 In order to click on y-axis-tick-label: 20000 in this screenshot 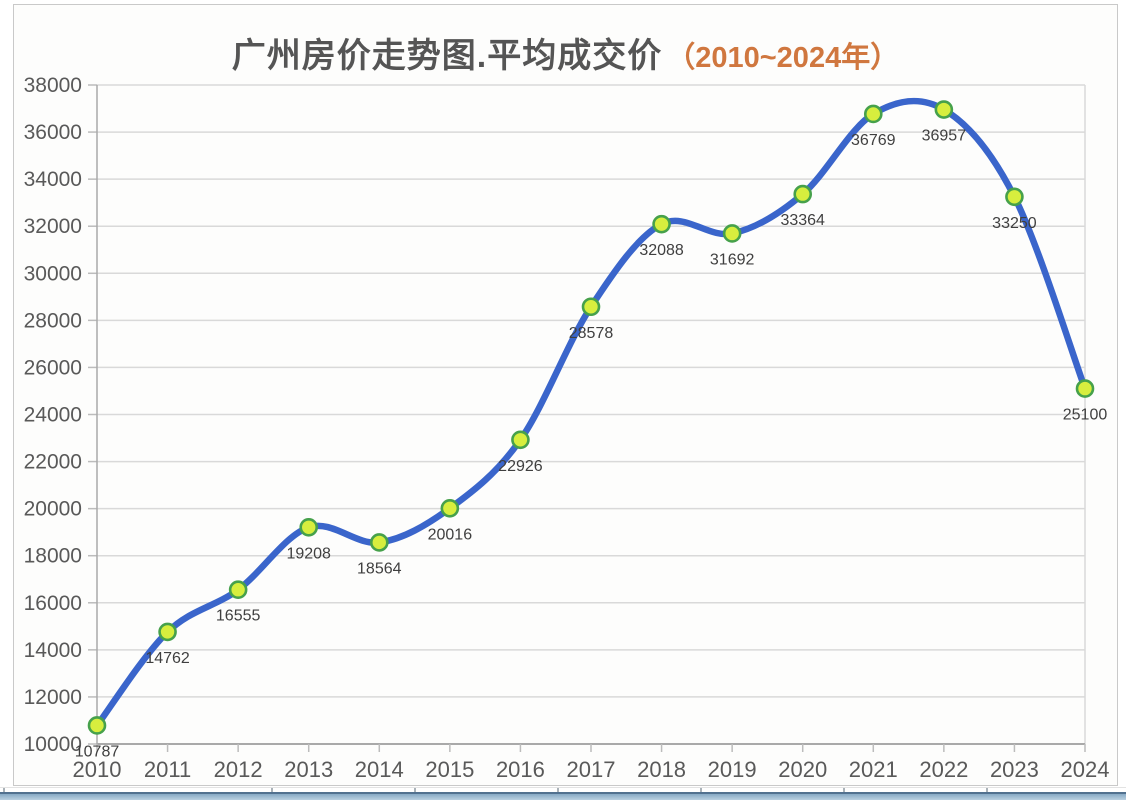, I will do `click(53, 509)`.